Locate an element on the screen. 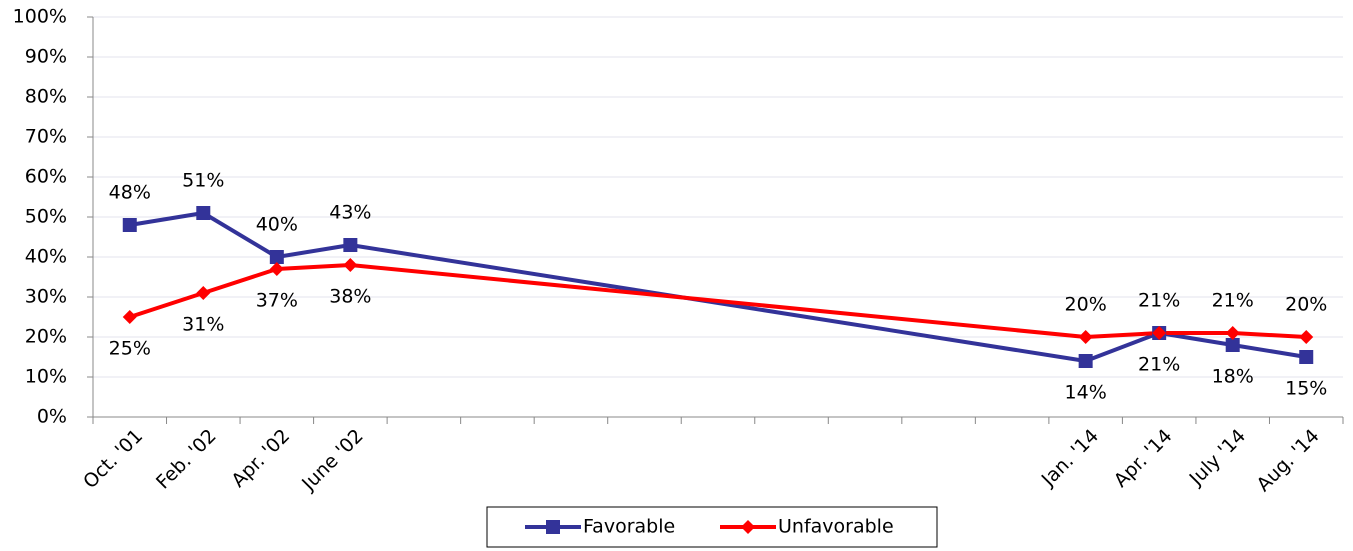 The image size is (1353, 551). data-label: 40% is located at coordinates (277, 225).